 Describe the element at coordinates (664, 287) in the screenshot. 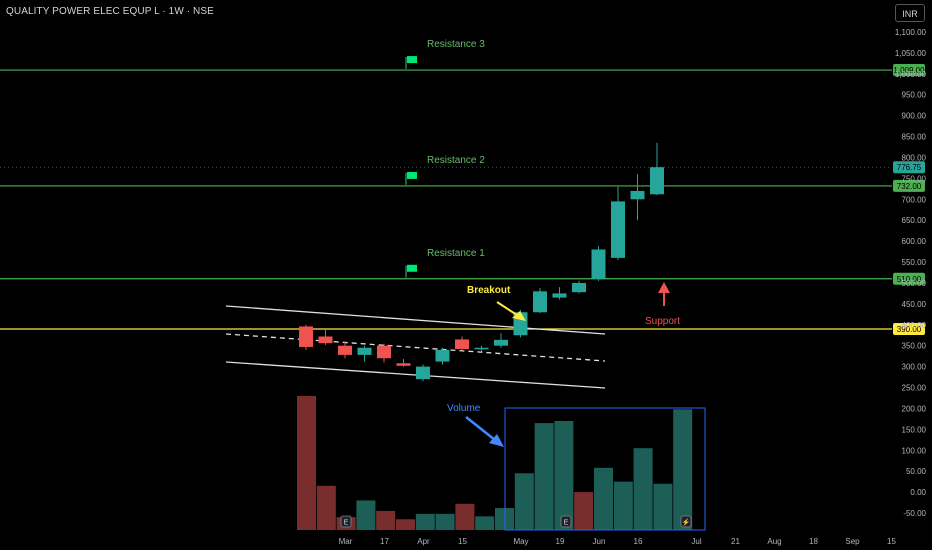

I see `support-arrow-head` at that location.